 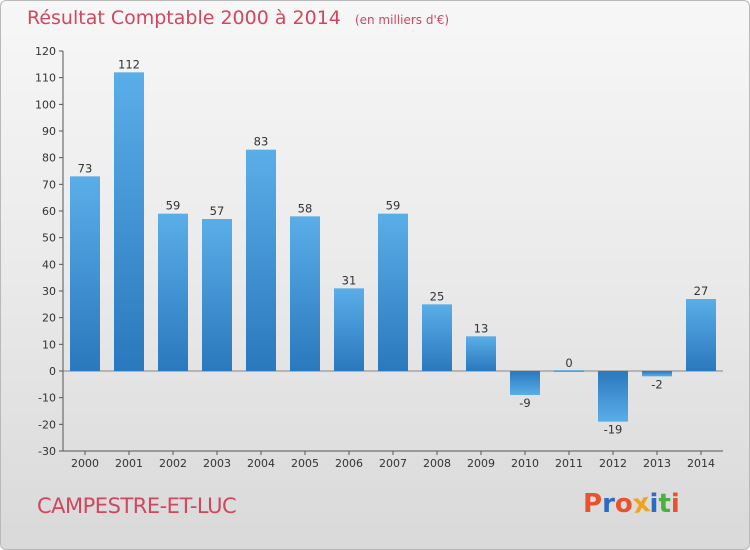 What do you see at coordinates (701, 291) in the screenshot?
I see `data-label-2014: 27` at bounding box center [701, 291].